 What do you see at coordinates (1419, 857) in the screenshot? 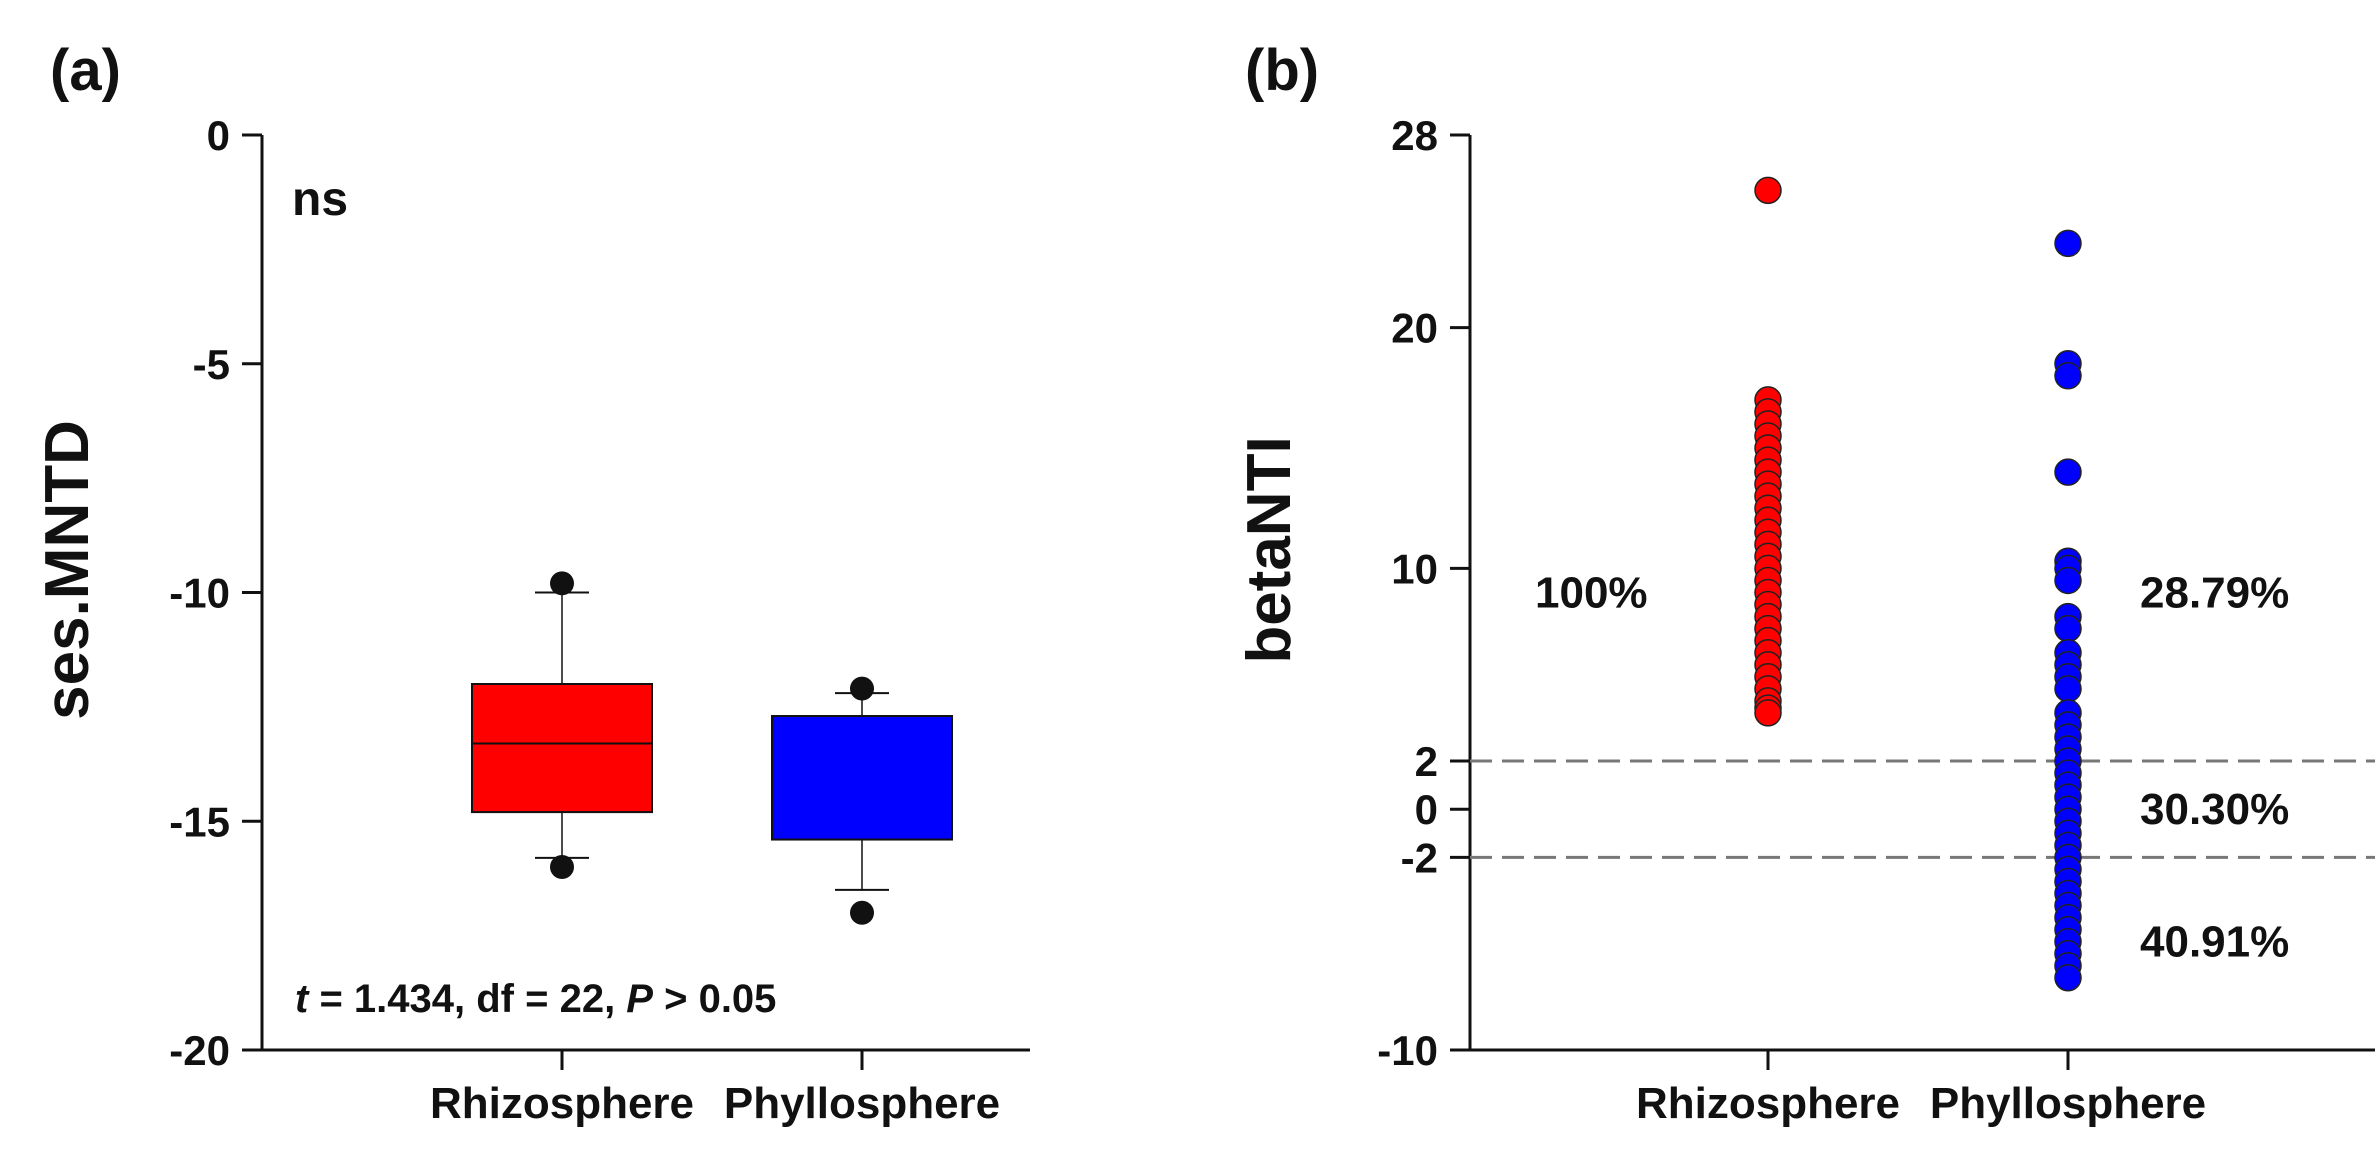
I see `y-tick-label: -2` at bounding box center [1419, 857].